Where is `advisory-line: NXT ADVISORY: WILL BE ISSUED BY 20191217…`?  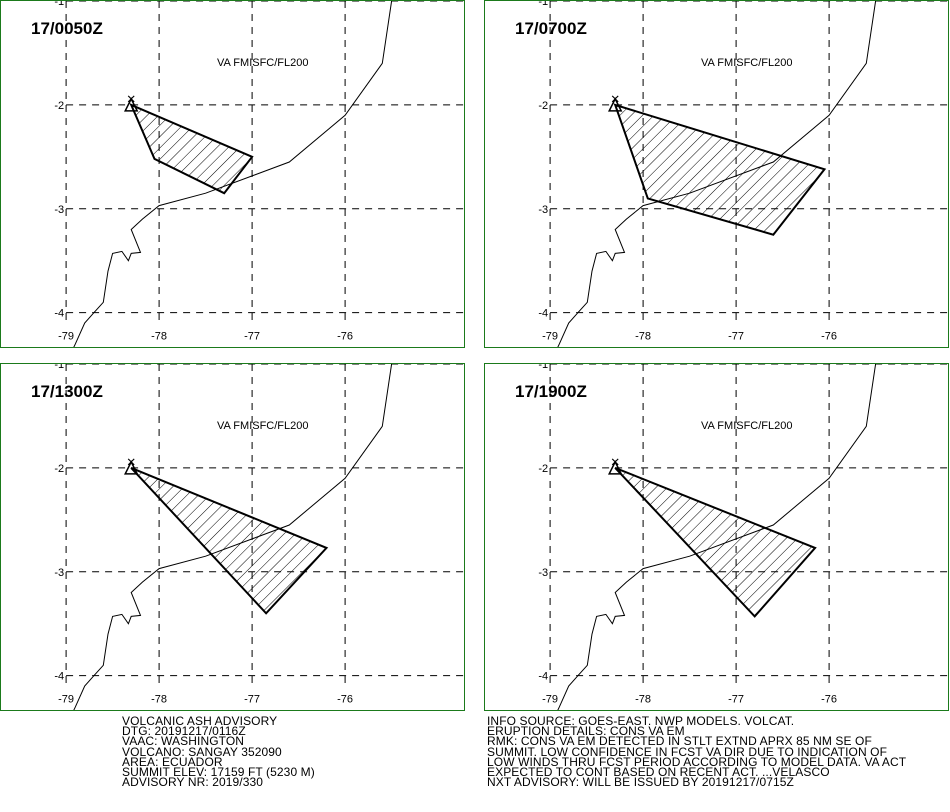 advisory-line: NXT ADVISORY: WILL BE ISSUED BY 20191217… is located at coordinates (640, 782).